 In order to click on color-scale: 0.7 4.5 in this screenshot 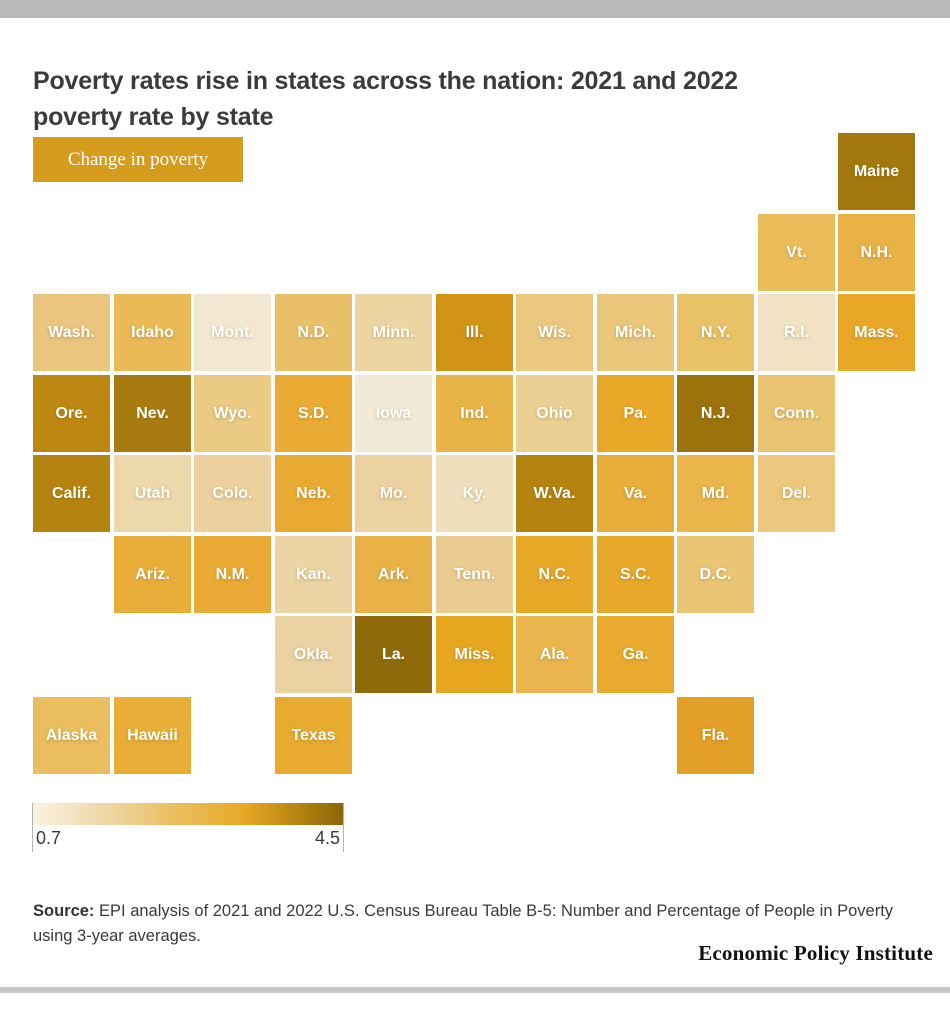, I will do `click(188, 827)`.